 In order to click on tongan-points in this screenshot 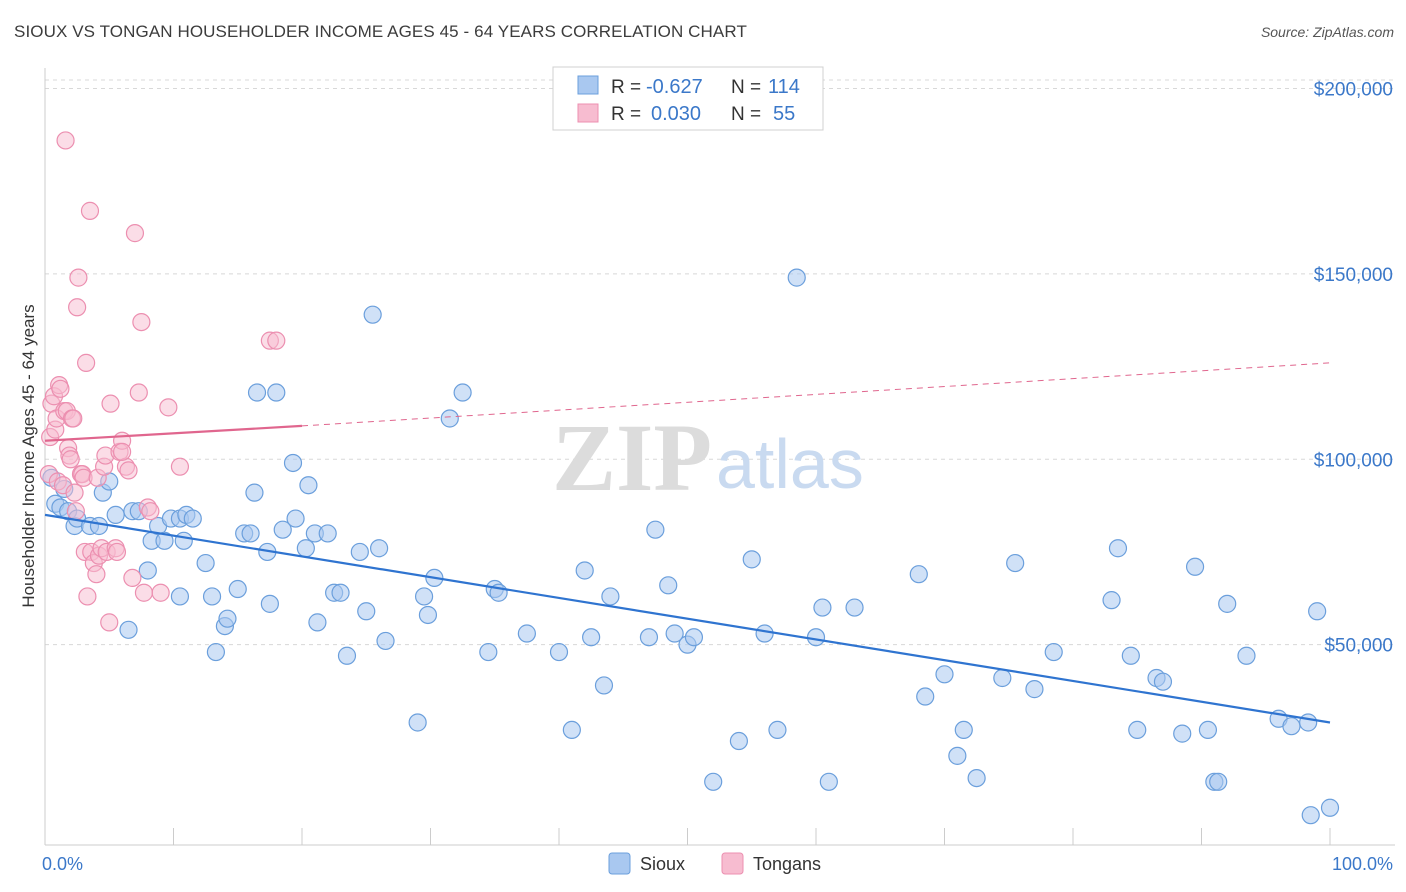, I will do `click(162, 381)`.